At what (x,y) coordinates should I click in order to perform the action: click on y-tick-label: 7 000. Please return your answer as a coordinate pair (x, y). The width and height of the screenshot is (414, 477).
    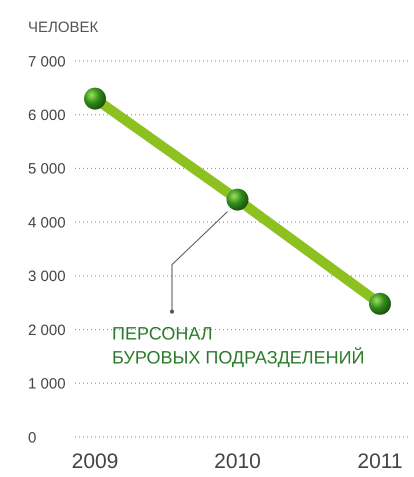
    Looking at the image, I should click on (47, 61).